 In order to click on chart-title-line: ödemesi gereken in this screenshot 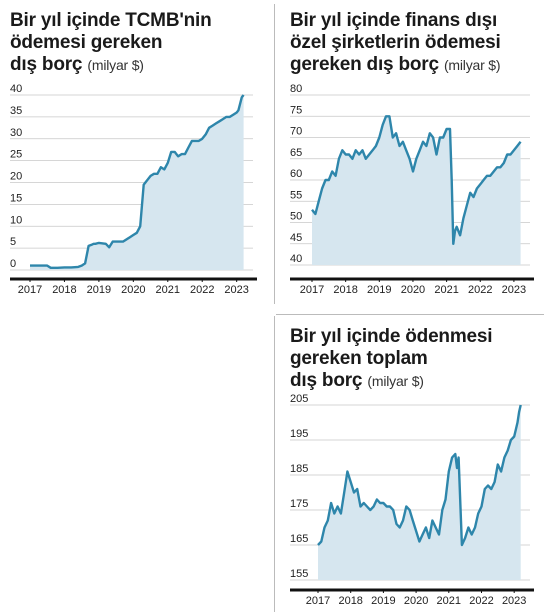, I will do `click(86, 42)`.